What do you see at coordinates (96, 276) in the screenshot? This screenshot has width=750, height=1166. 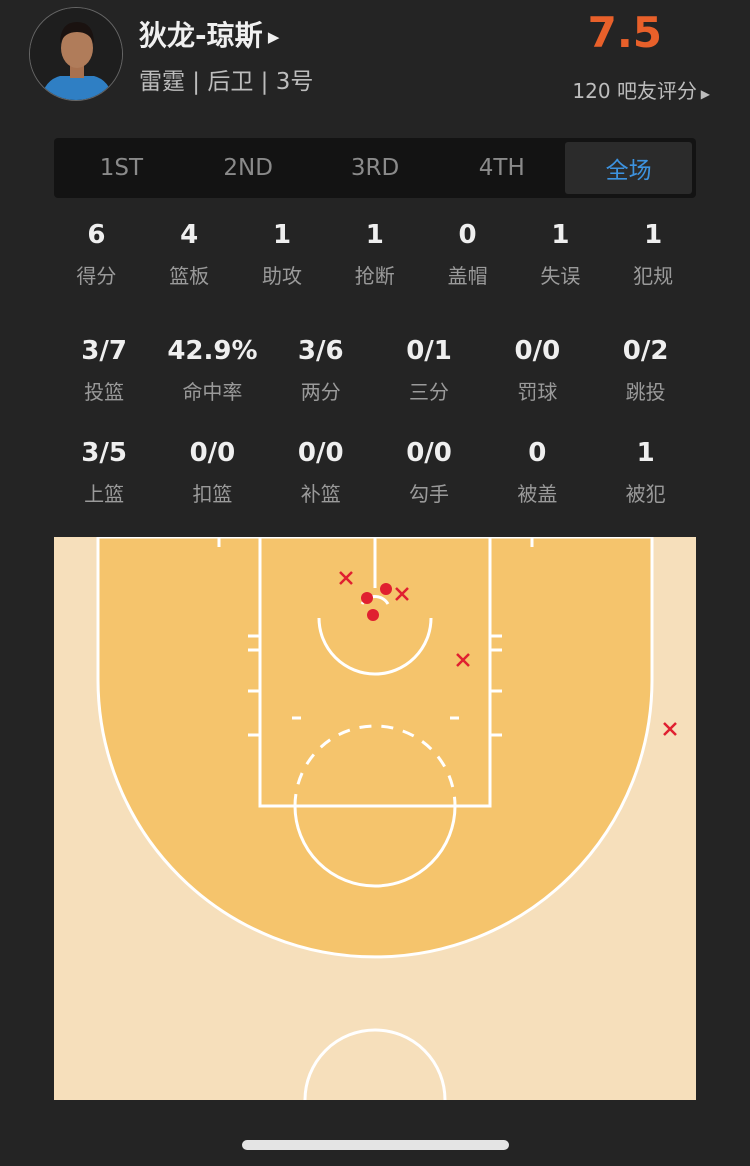 I see `stat-label: 得分` at bounding box center [96, 276].